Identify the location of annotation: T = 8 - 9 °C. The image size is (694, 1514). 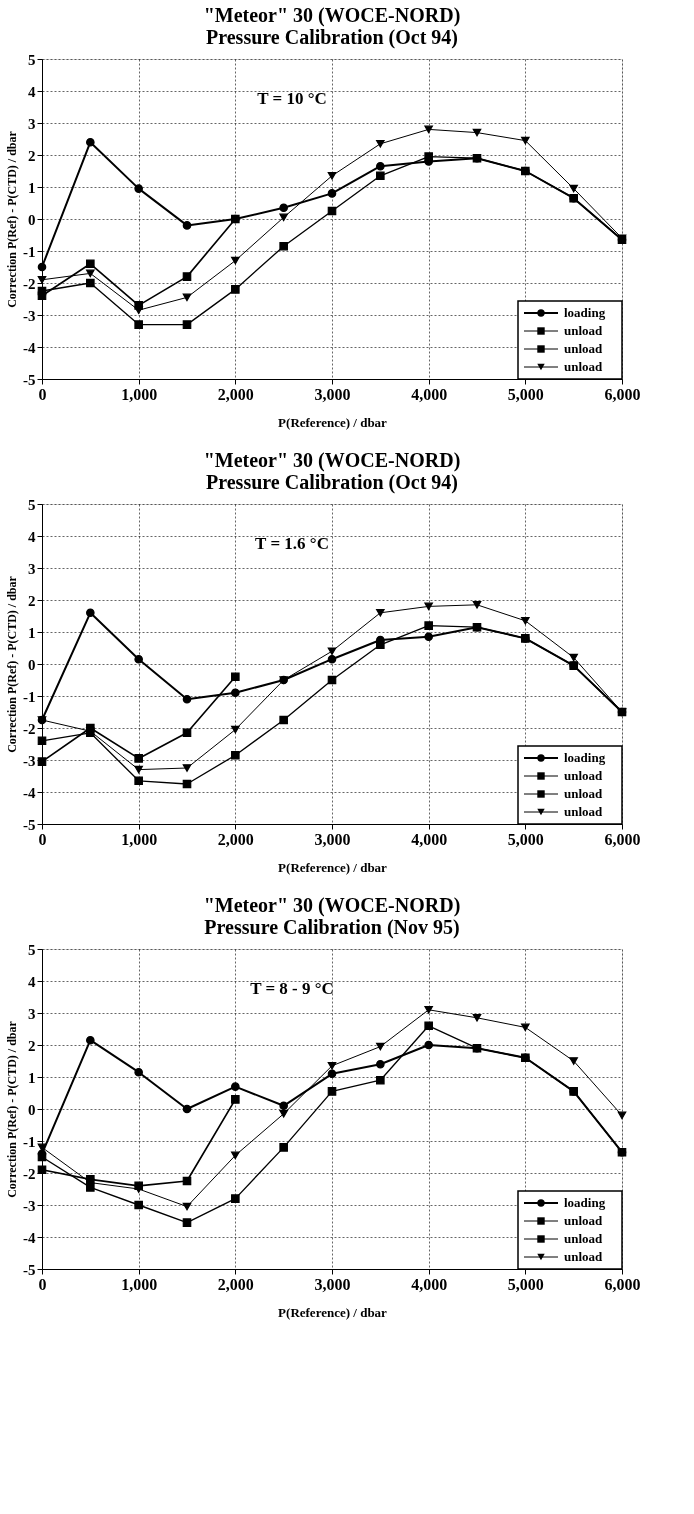
(292, 988).